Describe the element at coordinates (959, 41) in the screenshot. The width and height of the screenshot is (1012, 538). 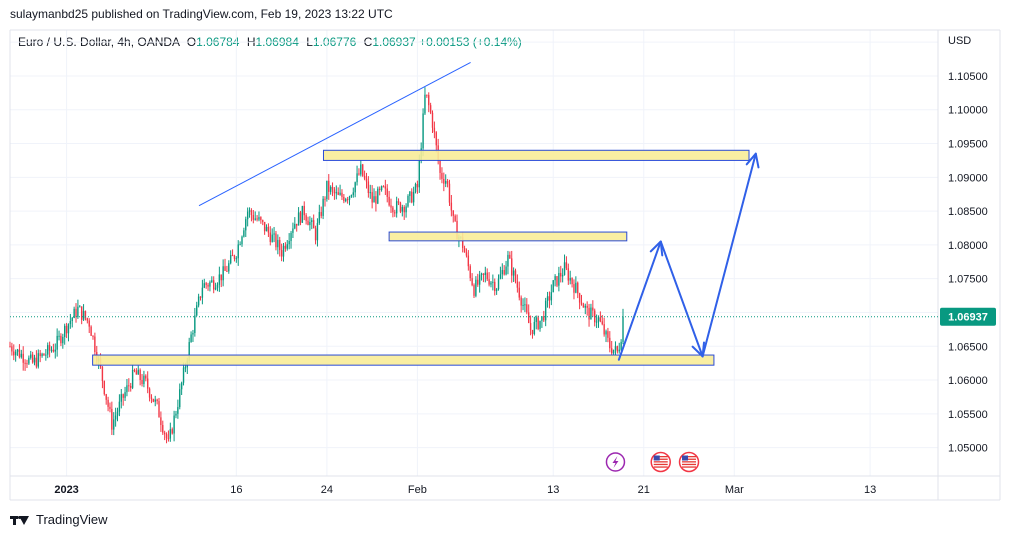
I see `currency-label: USD` at that location.